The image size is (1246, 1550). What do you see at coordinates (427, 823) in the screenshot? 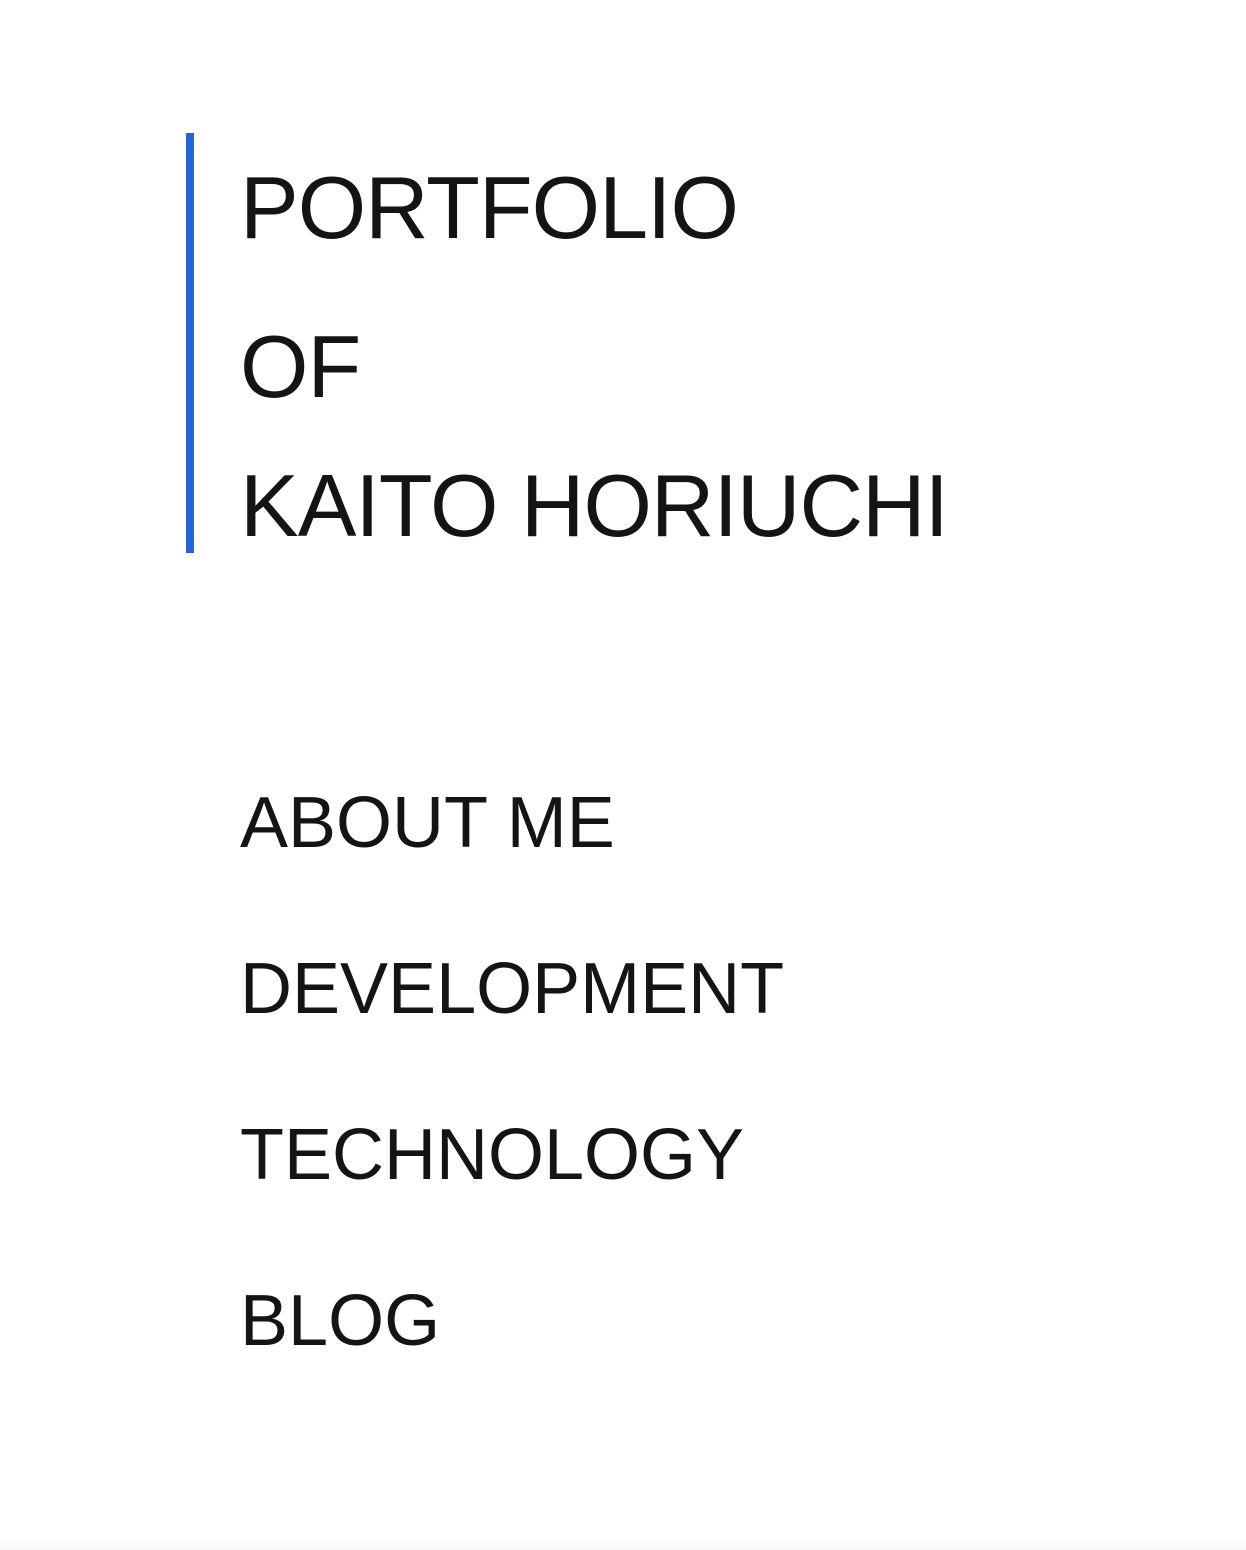
I see `nav-item-about-me: ABOUT ME` at bounding box center [427, 823].